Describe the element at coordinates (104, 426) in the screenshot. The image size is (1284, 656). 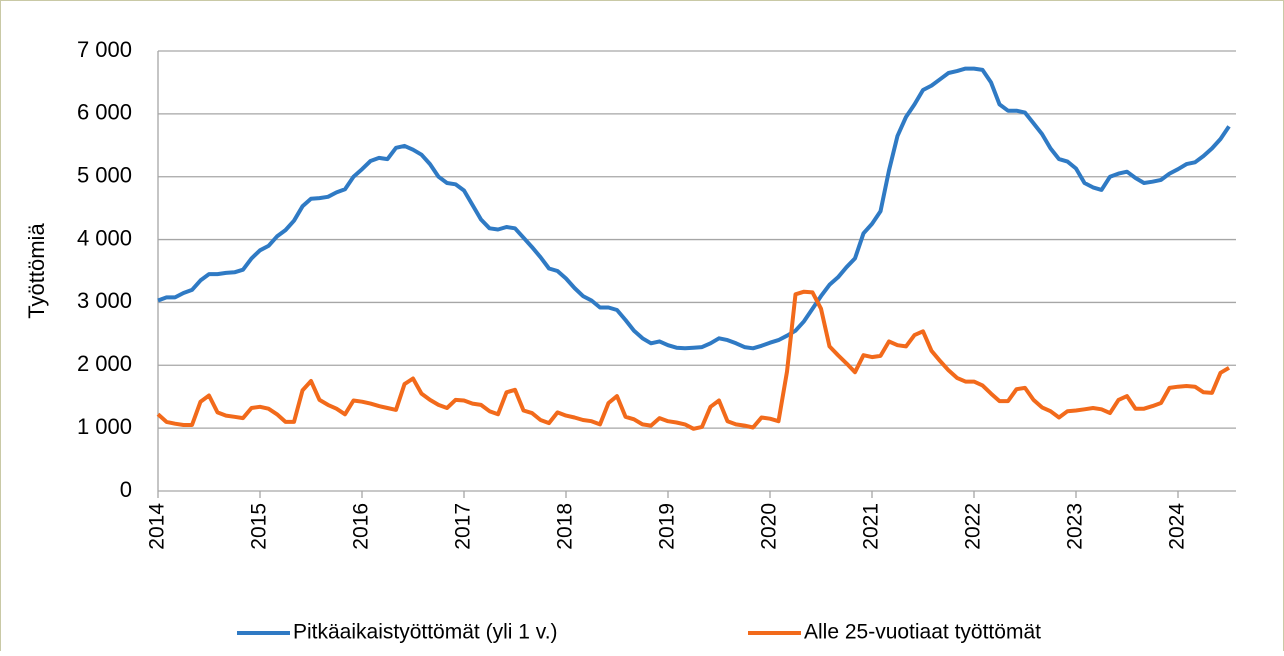
I see `y-tick-label: 1 000` at that location.